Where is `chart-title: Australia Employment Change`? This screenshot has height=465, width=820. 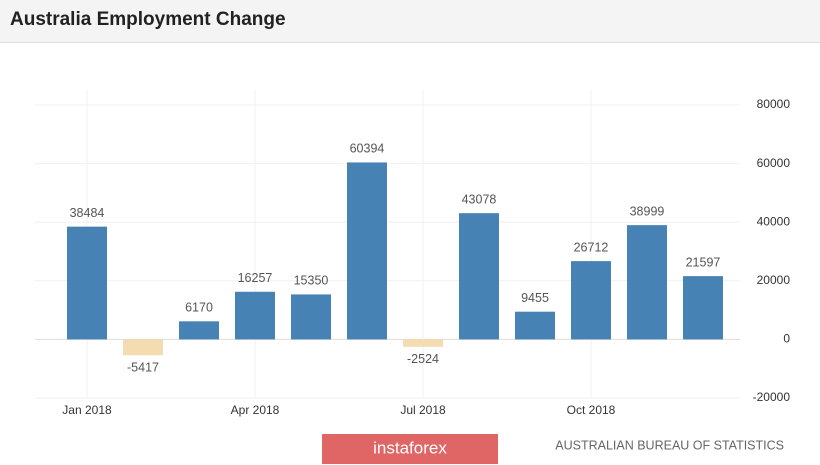
chart-title: Australia Employment Change is located at coordinates (148, 19).